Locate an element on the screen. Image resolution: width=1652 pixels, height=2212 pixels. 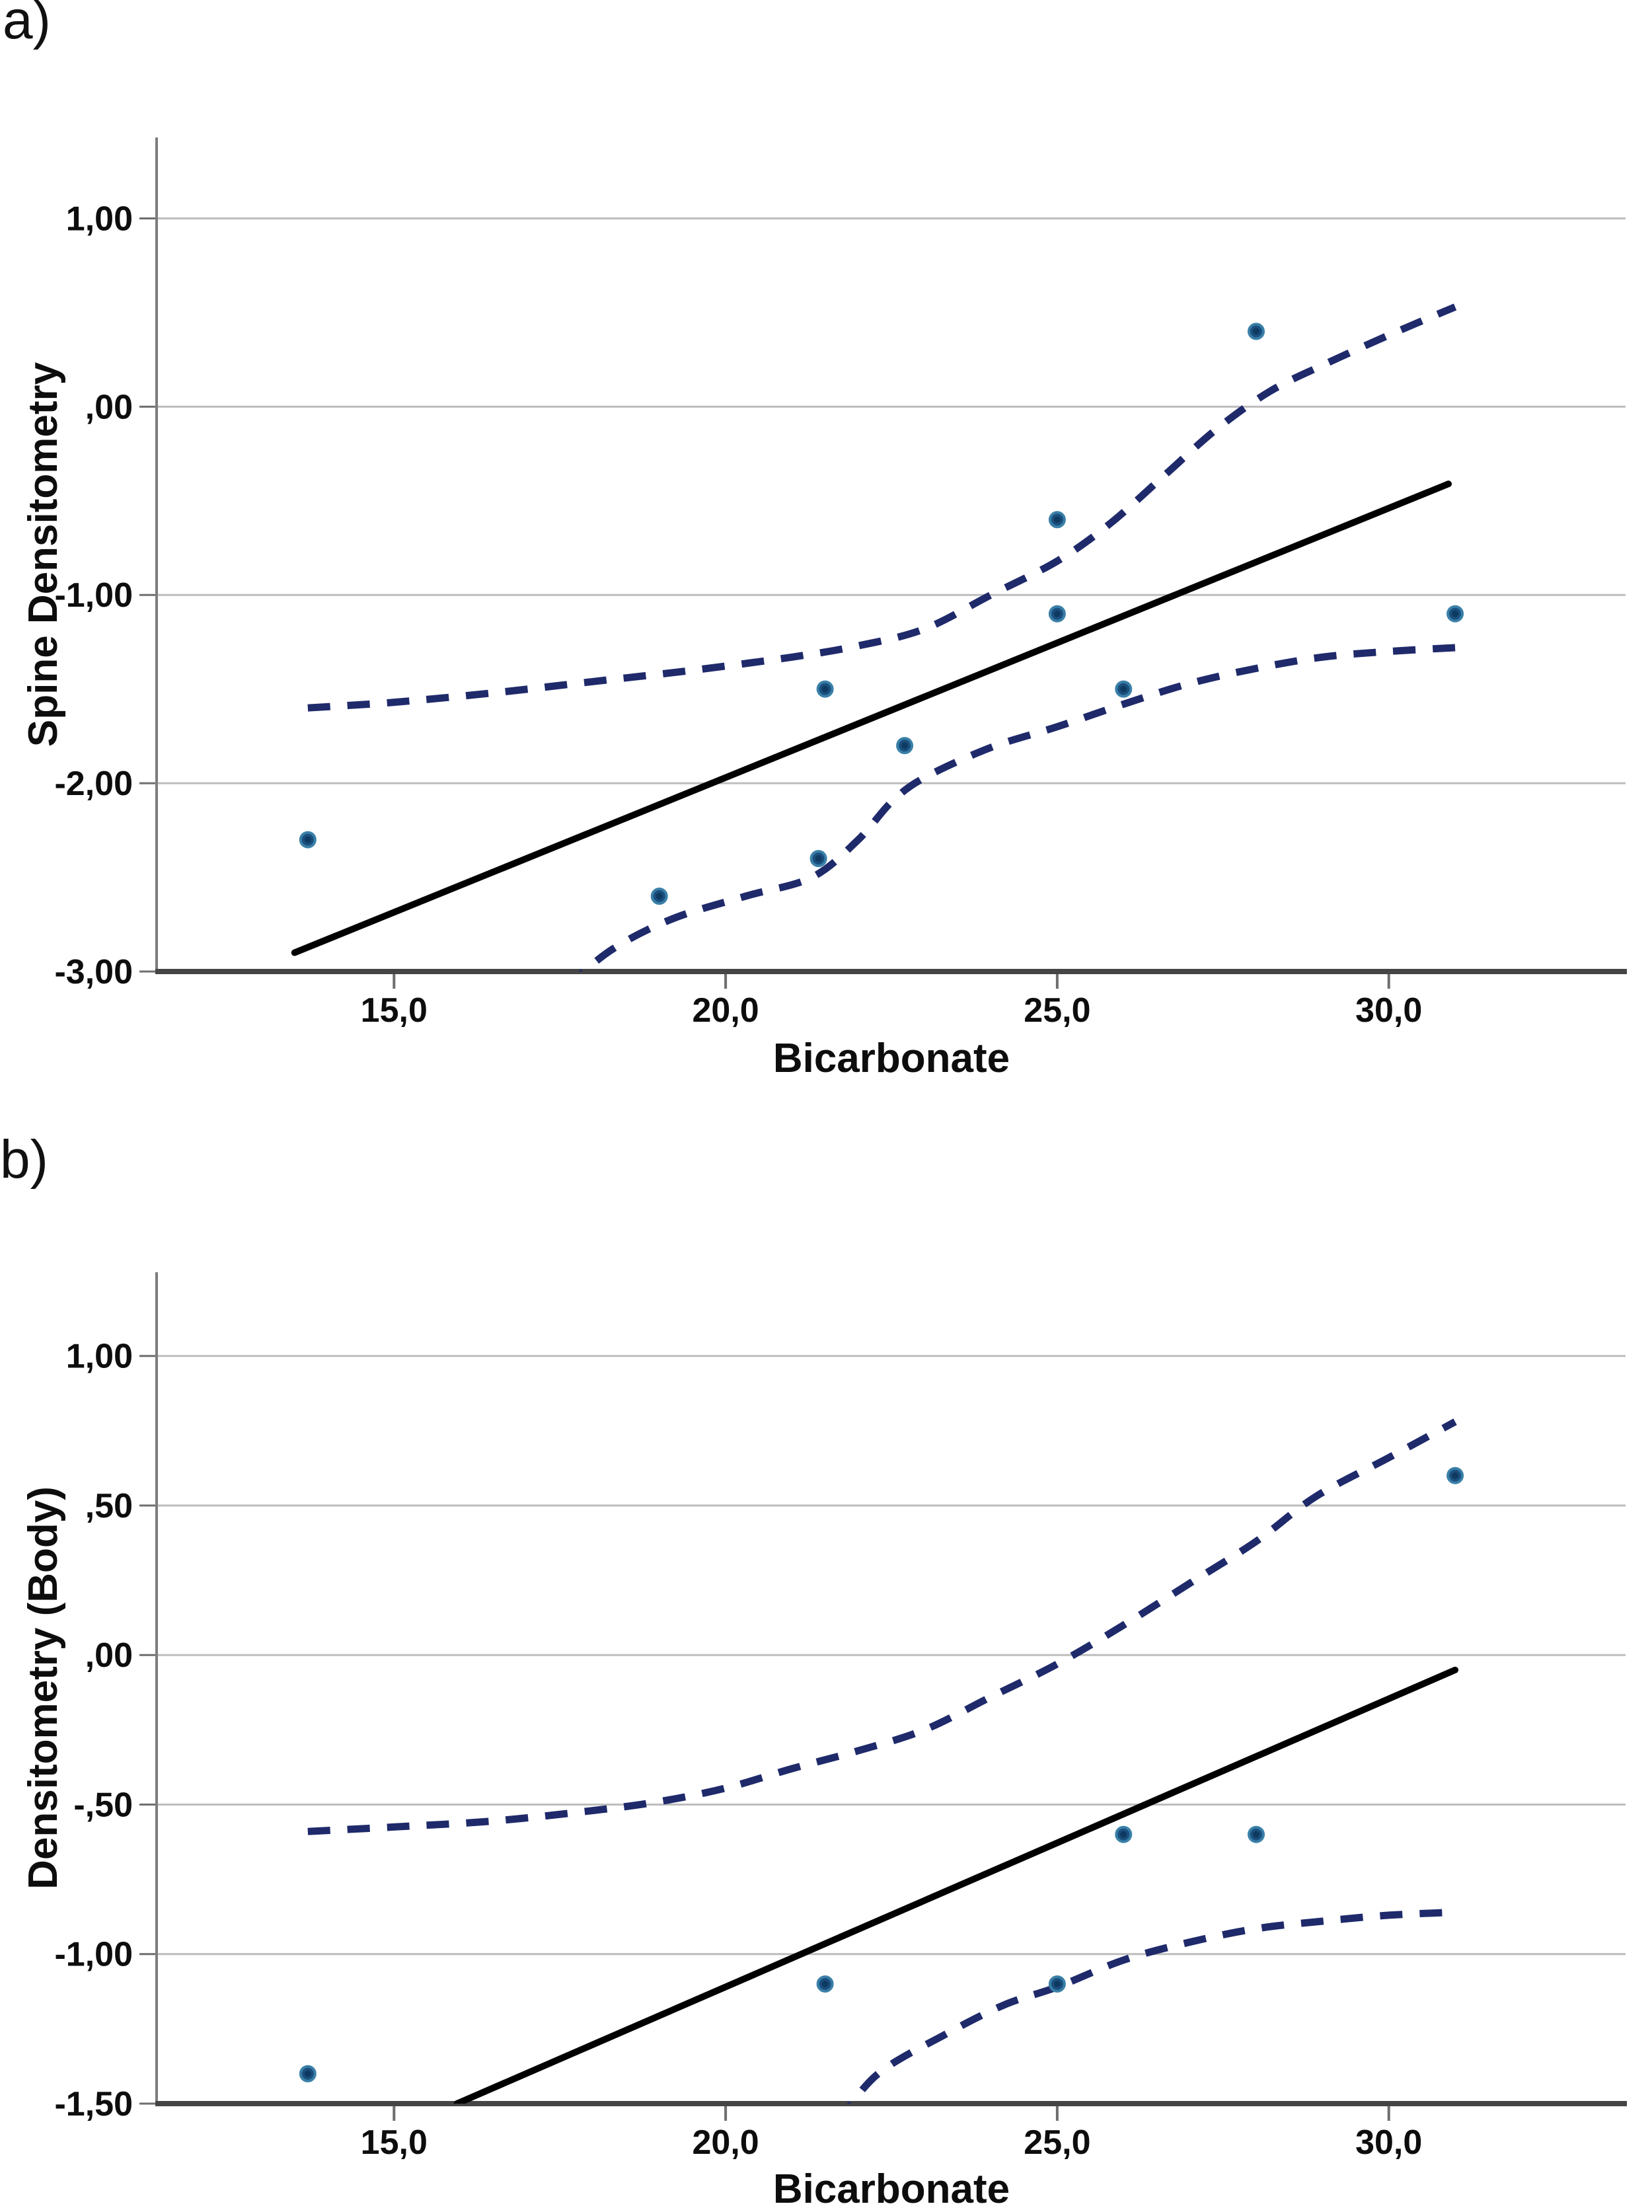
plot-b-y-axis-title: Densitometry (Body) is located at coordinates (43, 1687).